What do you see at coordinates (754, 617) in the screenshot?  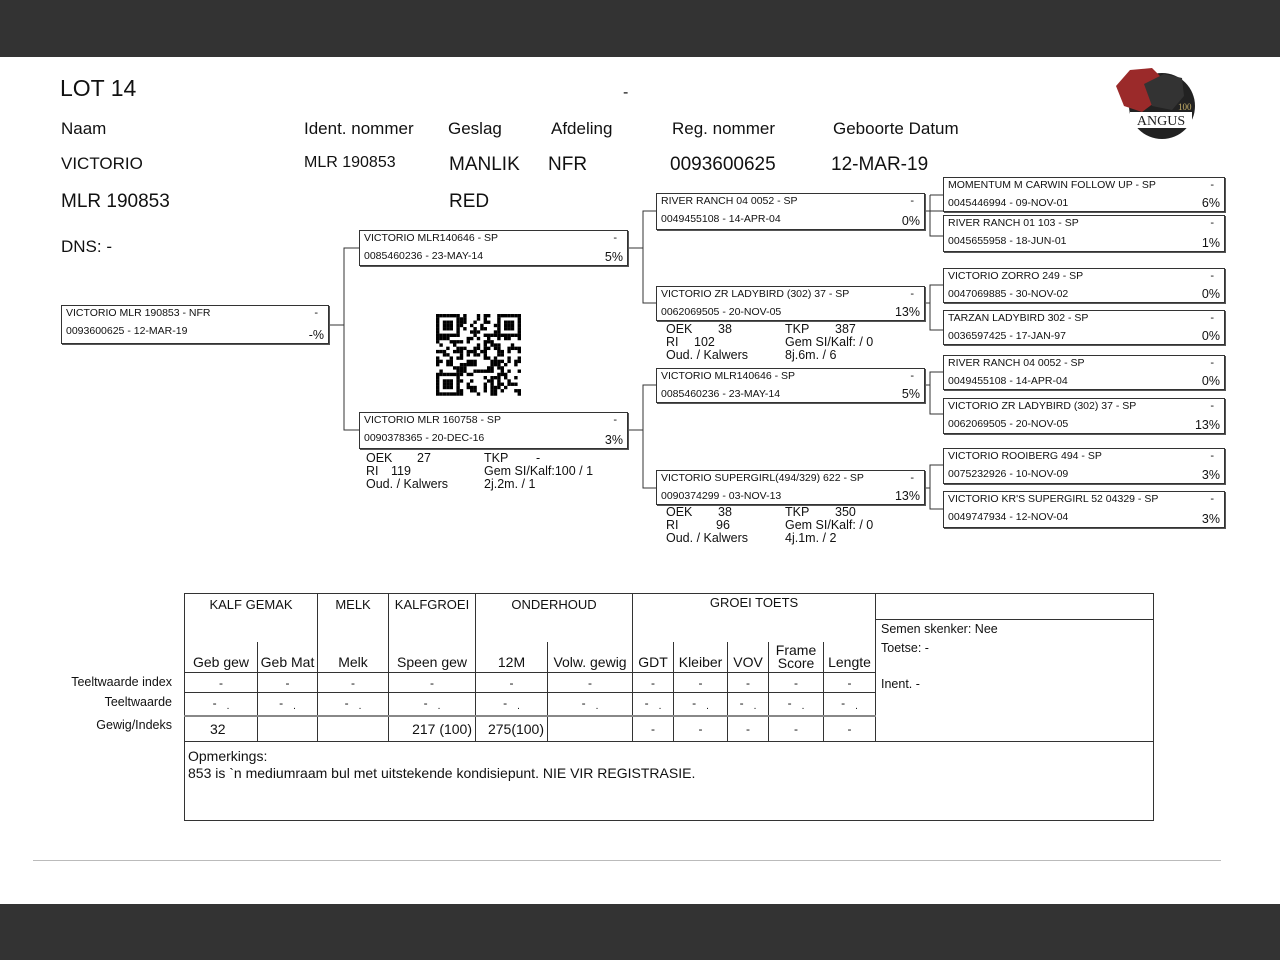 I see `group-groei-toets: GROEI TOETS` at bounding box center [754, 617].